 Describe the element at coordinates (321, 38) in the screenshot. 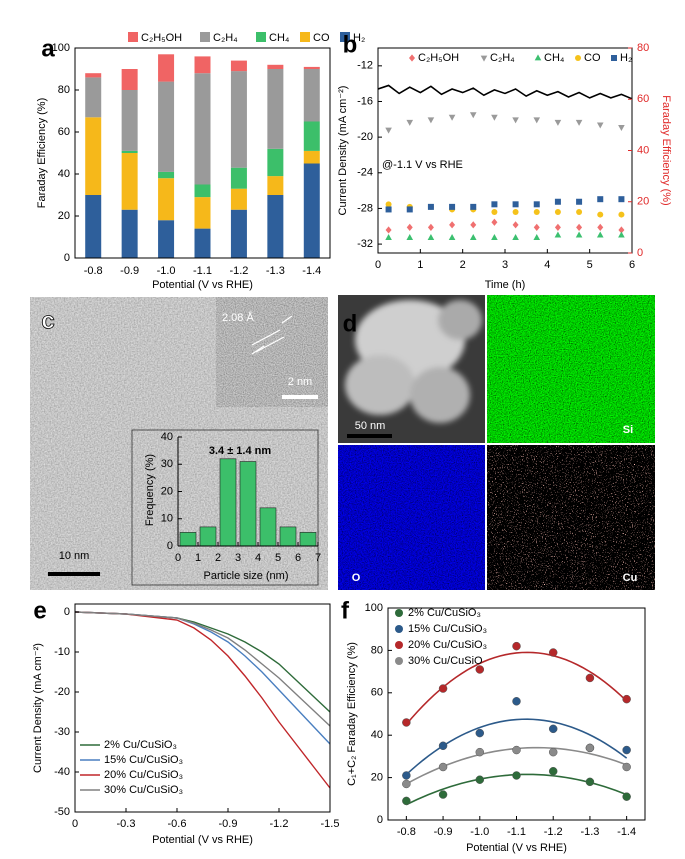

I see `legend-label: CO` at that location.